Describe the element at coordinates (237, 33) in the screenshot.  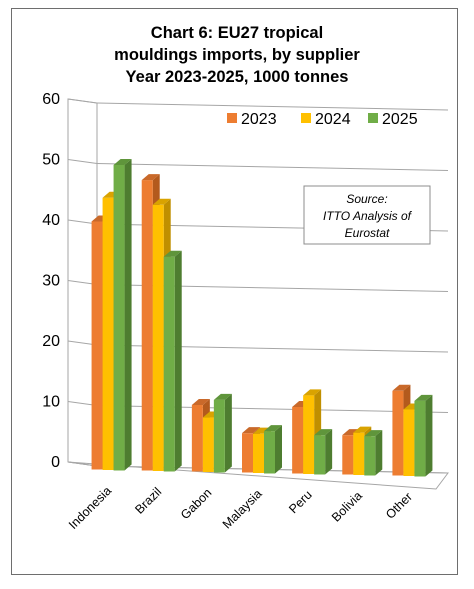
I see `chart-title-line-1: Chart 6: EU27 tropical` at that location.